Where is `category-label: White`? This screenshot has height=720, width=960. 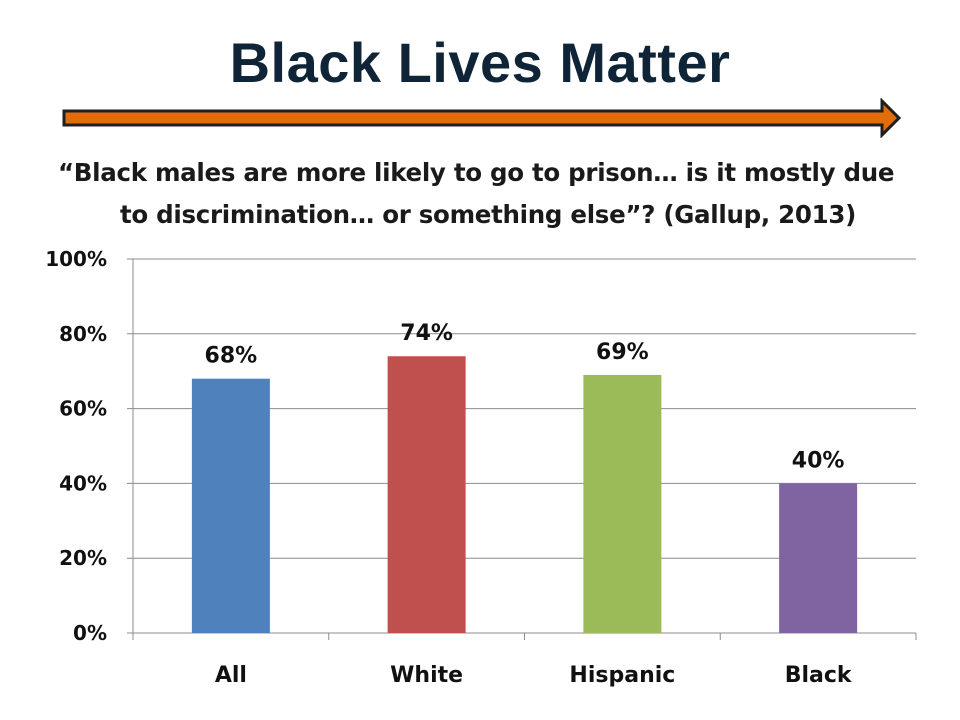 category-label: White is located at coordinates (426, 675).